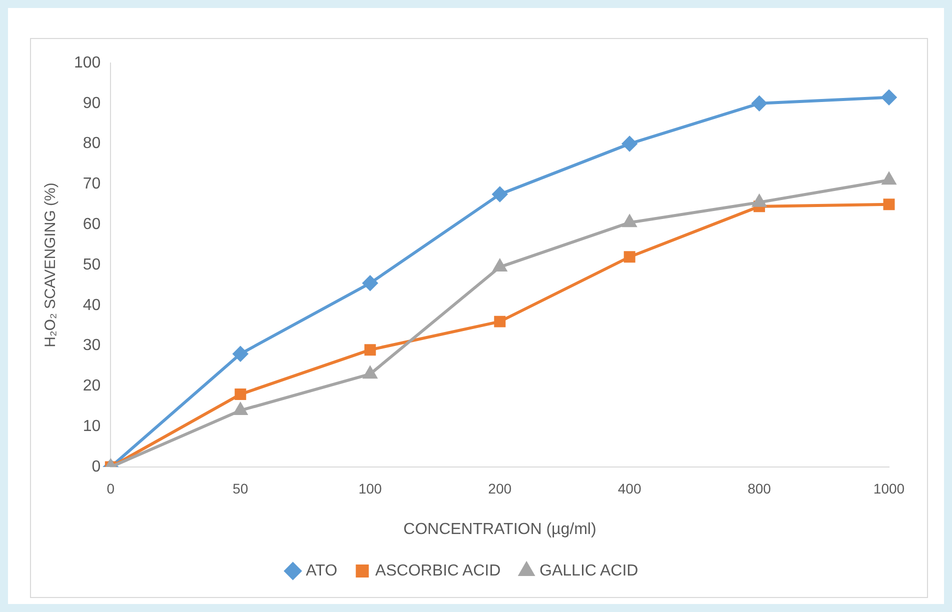 The image size is (952, 612). What do you see at coordinates (91, 184) in the screenshot?
I see `y-tick-label: 70` at bounding box center [91, 184].